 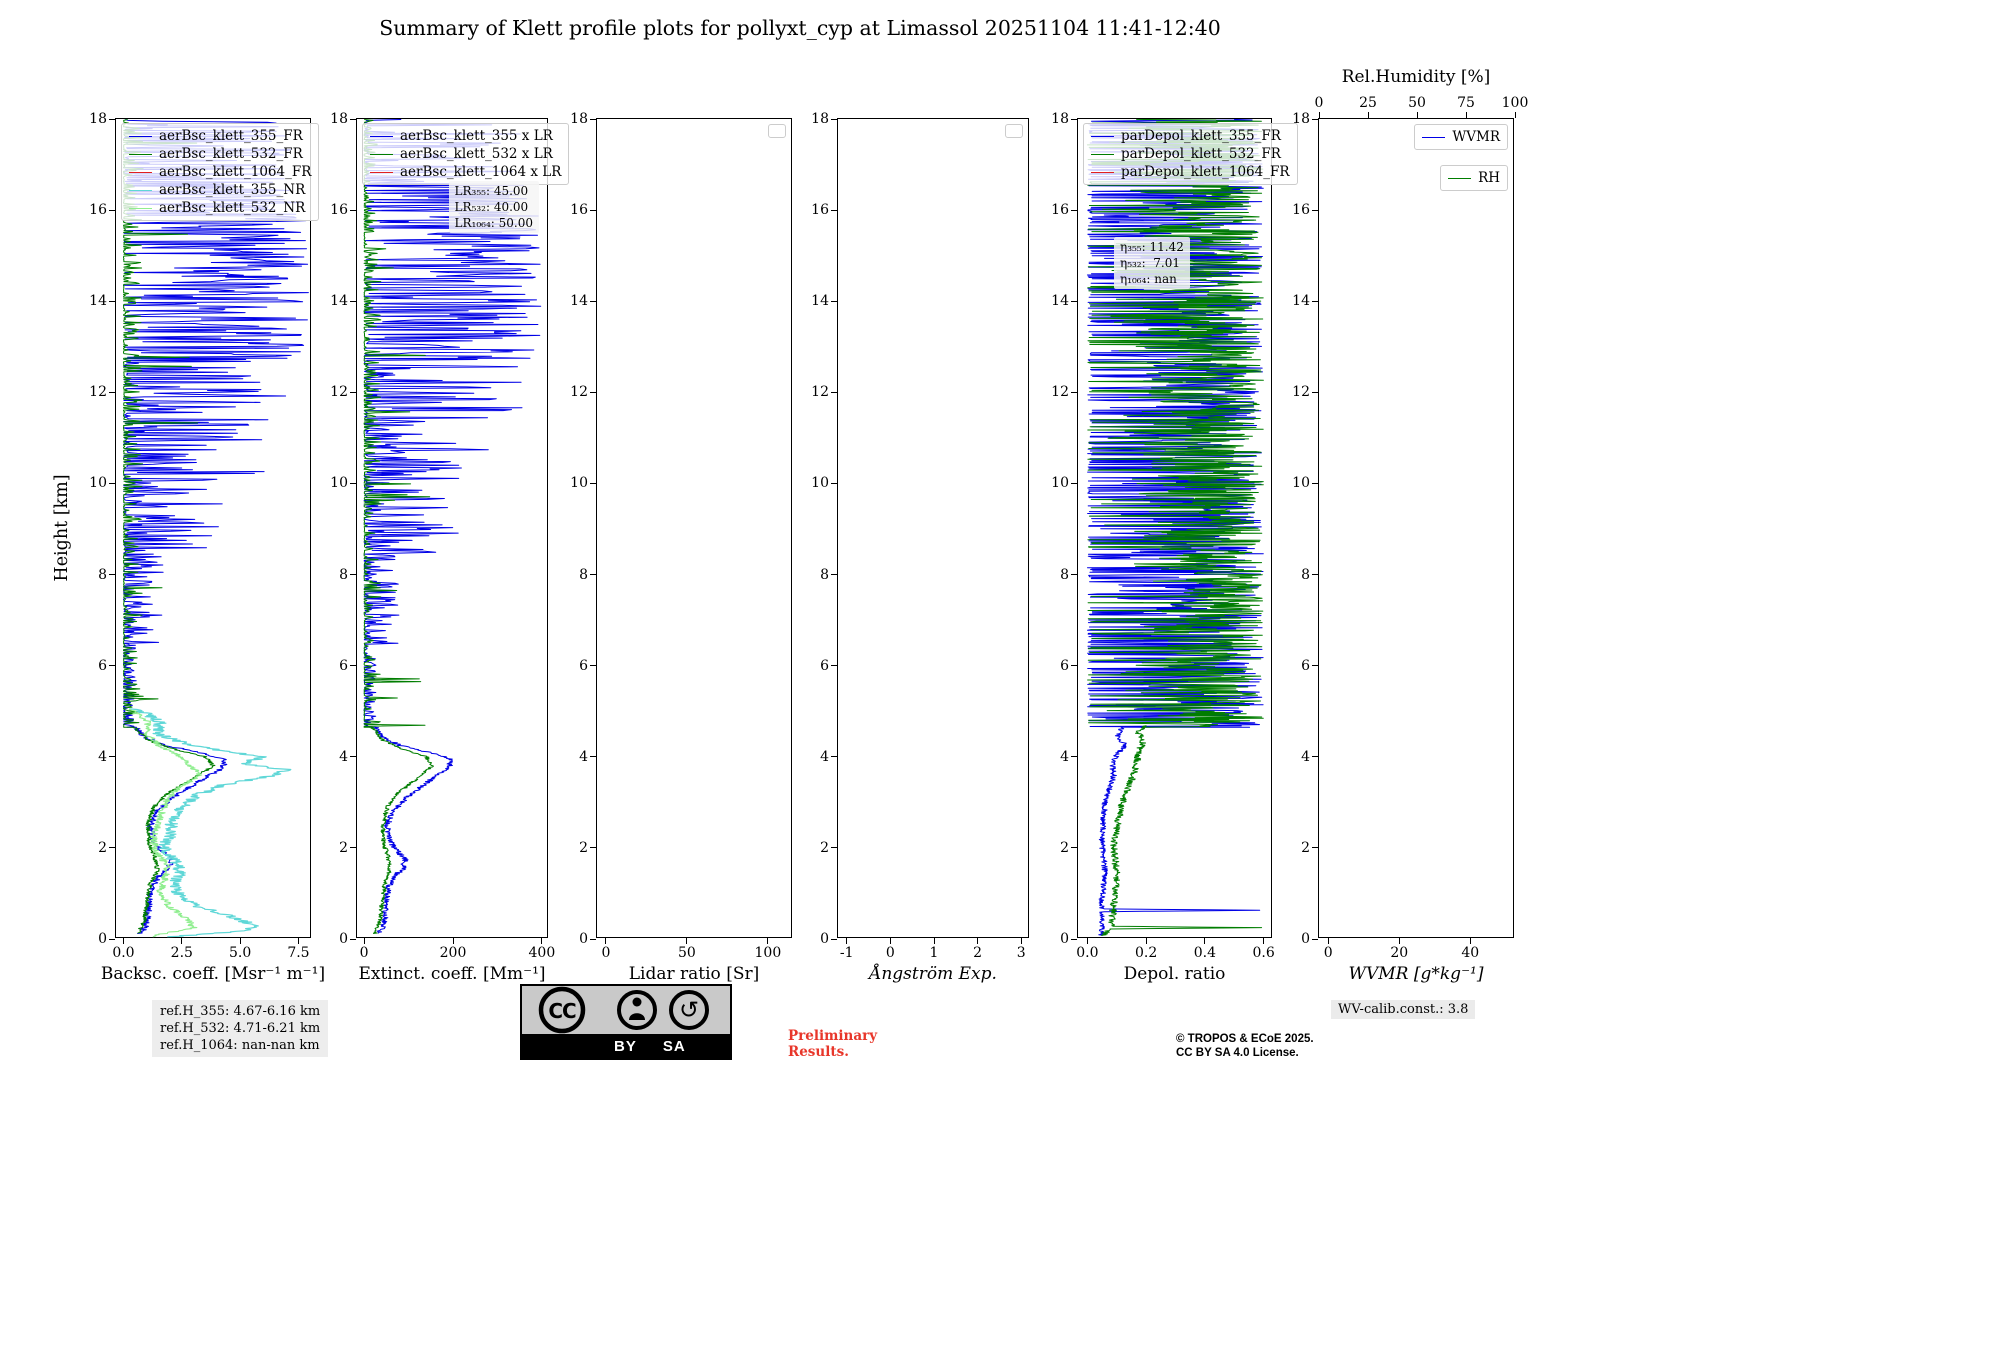 I want to click on x-tick-label: 50, so click(x=686, y=953).